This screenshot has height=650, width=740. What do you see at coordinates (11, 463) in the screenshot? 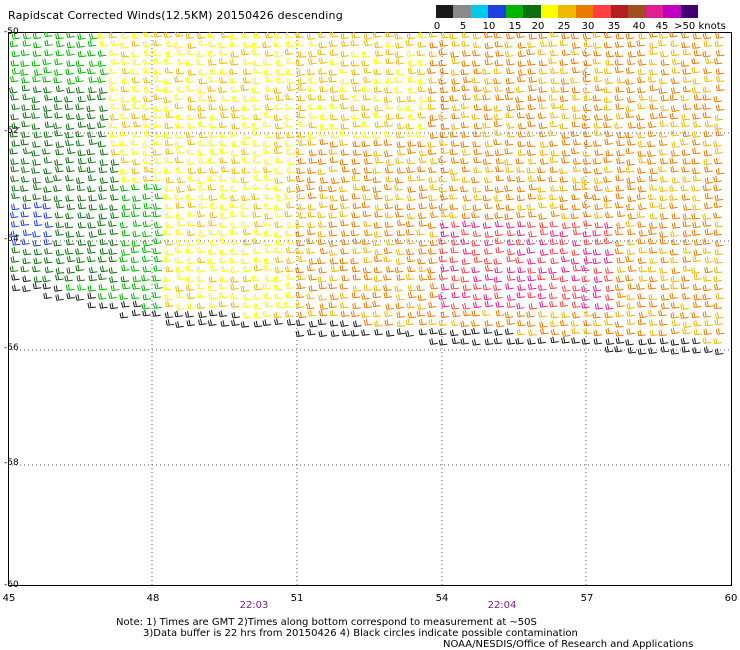
I see `lat-label-58: -58` at bounding box center [11, 463].